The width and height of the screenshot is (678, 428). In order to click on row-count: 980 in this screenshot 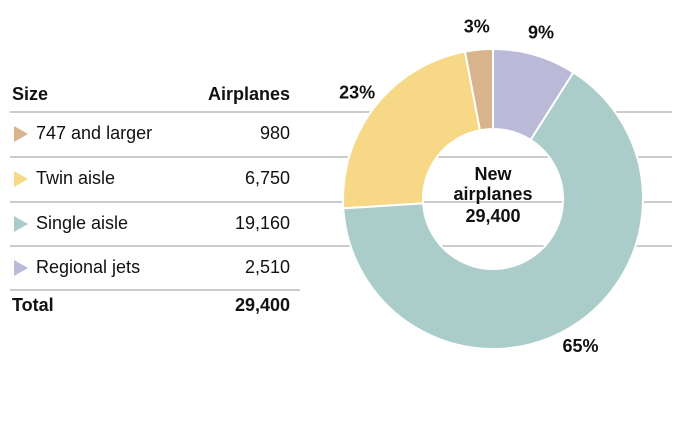, I will do `click(275, 133)`.